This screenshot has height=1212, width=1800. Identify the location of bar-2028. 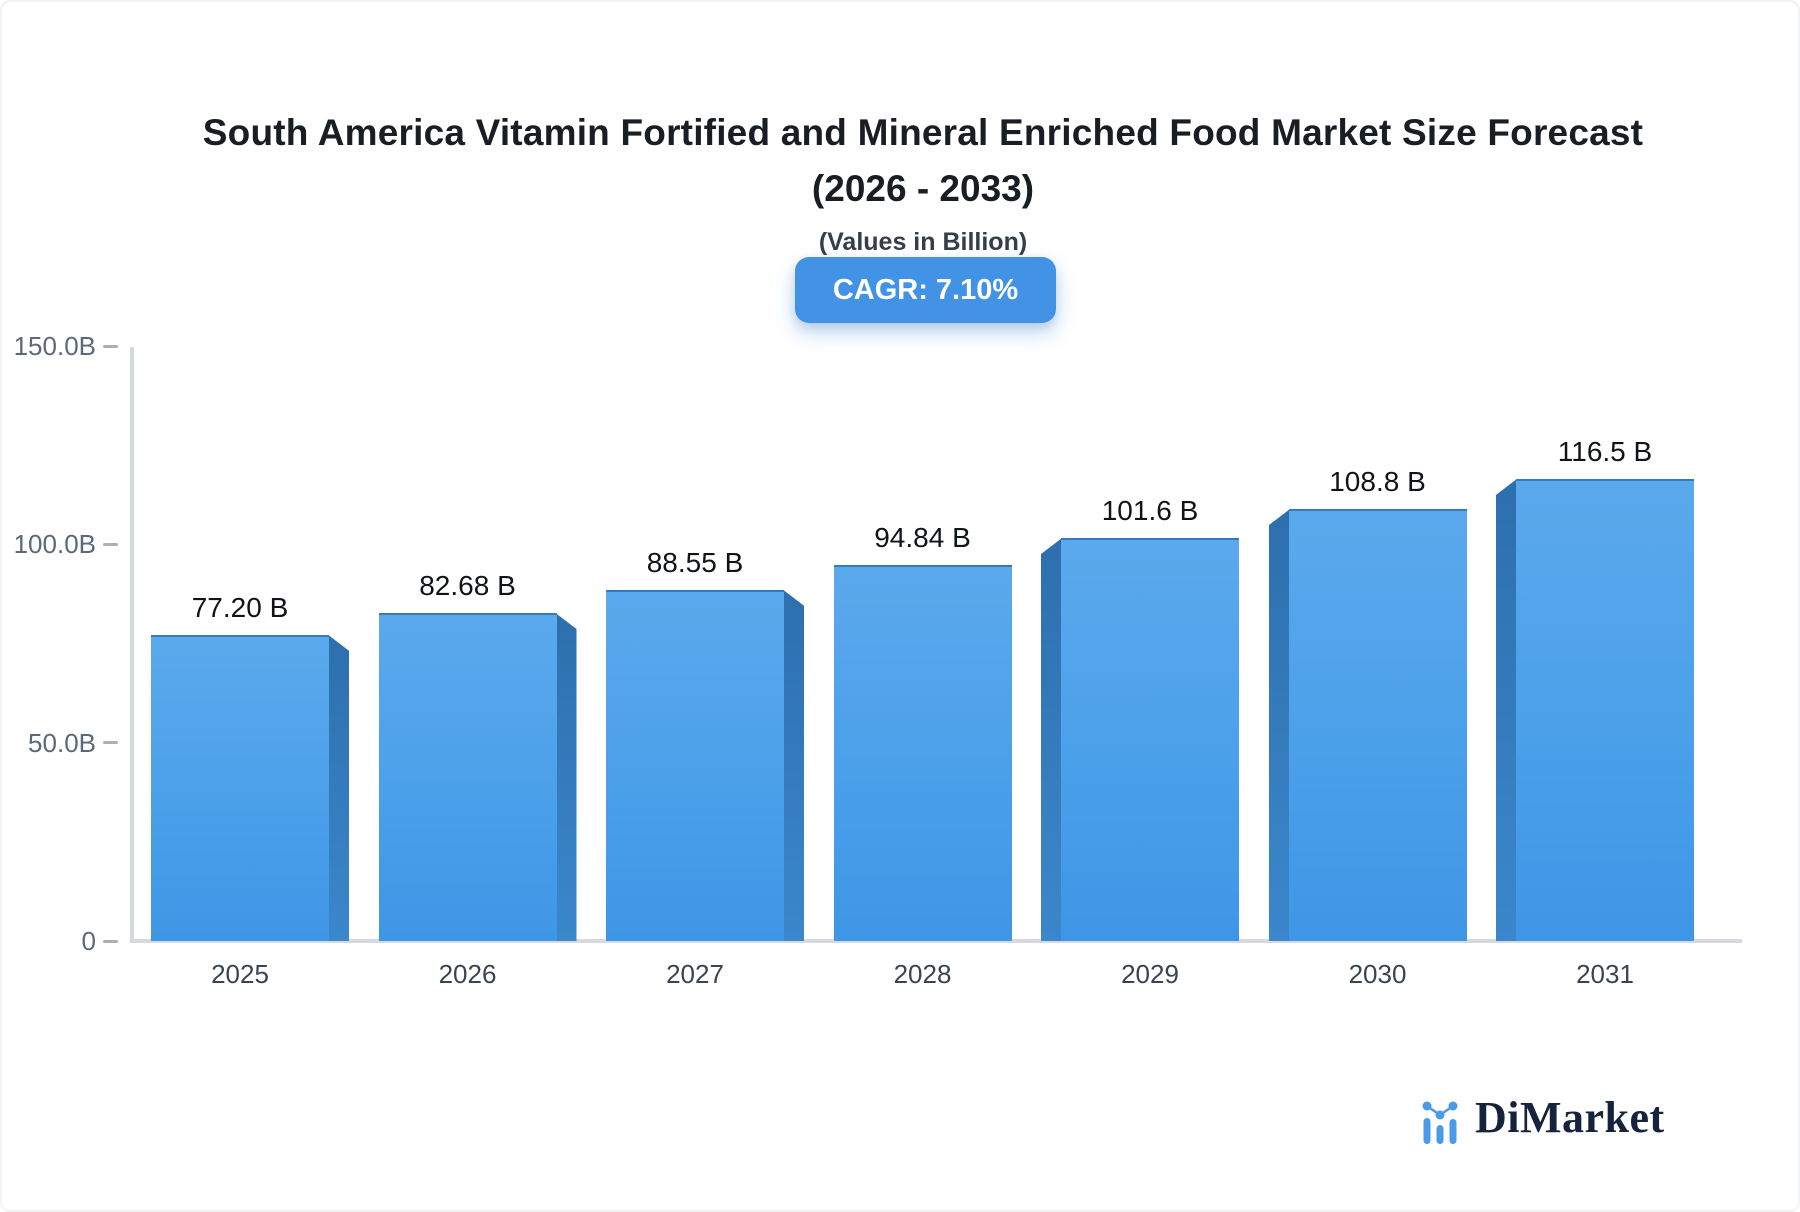
(922, 752).